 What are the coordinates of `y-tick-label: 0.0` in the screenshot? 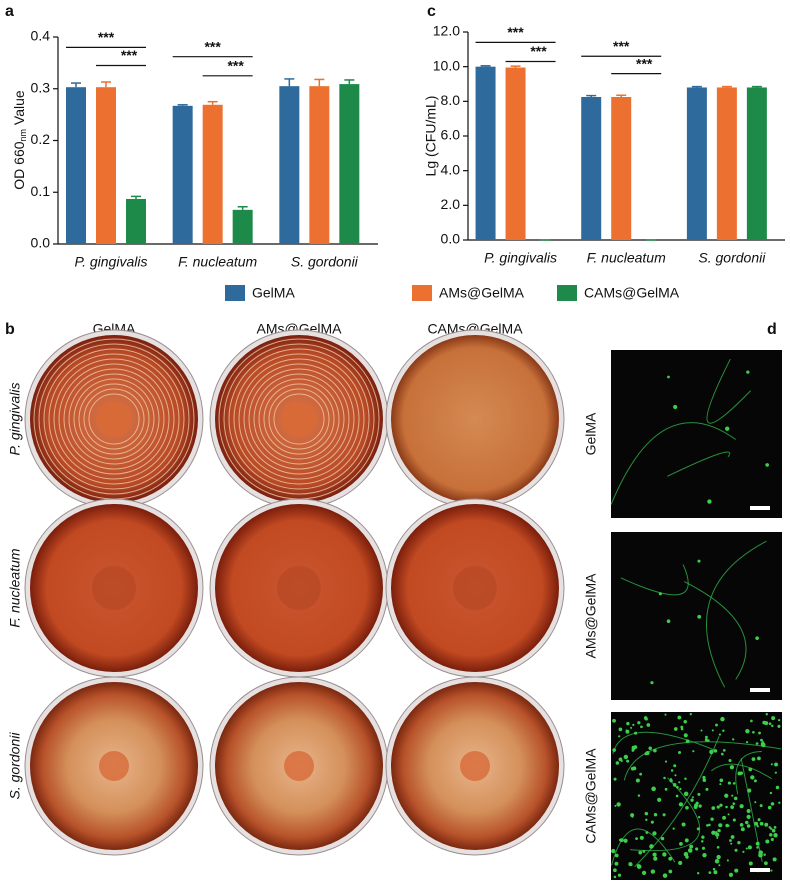 It's located at (451, 239).